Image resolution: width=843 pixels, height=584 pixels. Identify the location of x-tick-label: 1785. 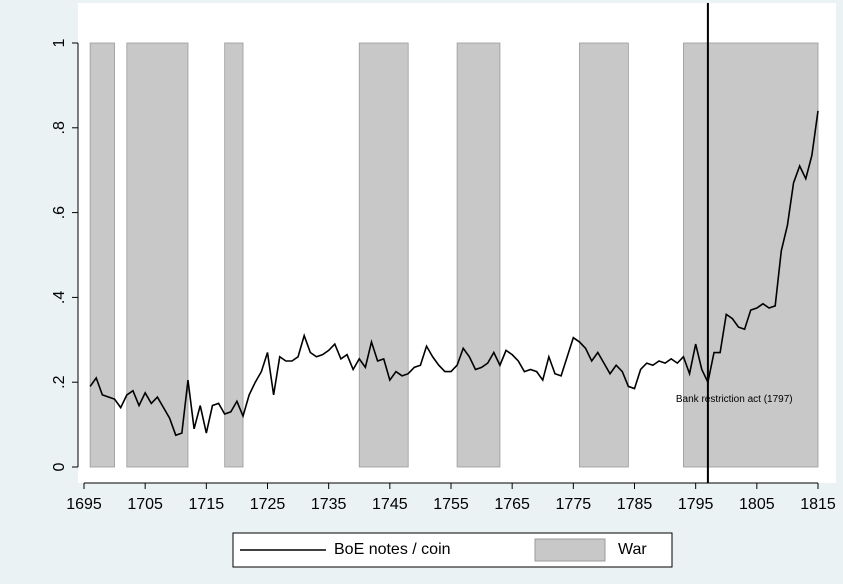
(635, 504).